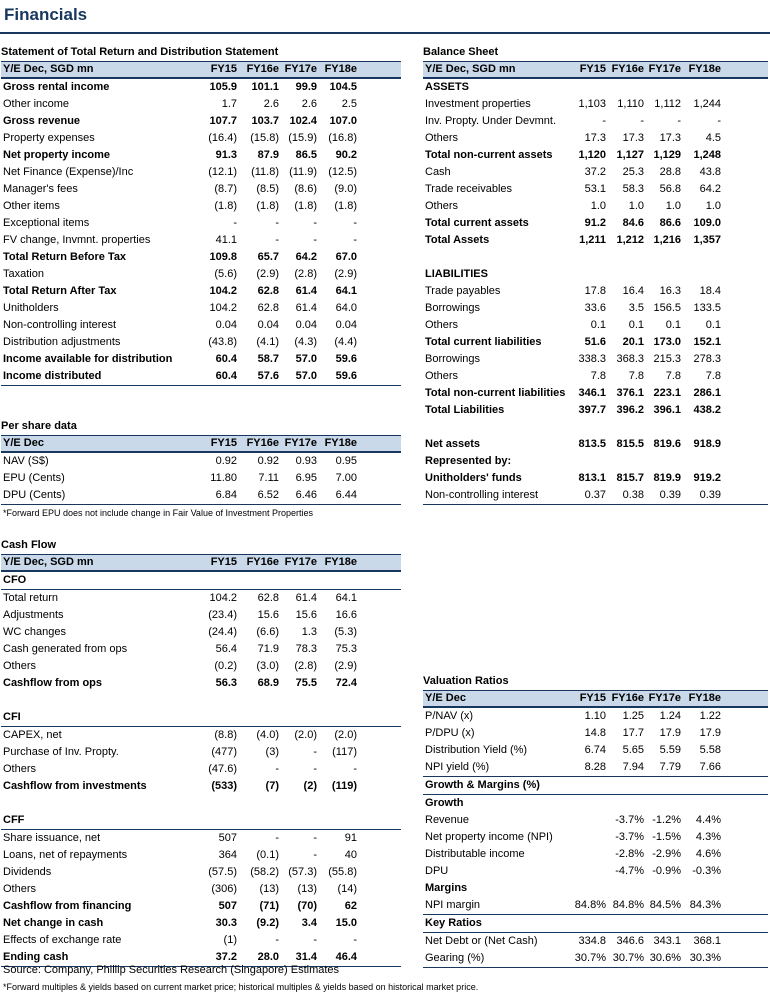 This screenshot has height=996, width=770. What do you see at coordinates (630, 393) in the screenshot?
I see `row-value: 376.1` at bounding box center [630, 393].